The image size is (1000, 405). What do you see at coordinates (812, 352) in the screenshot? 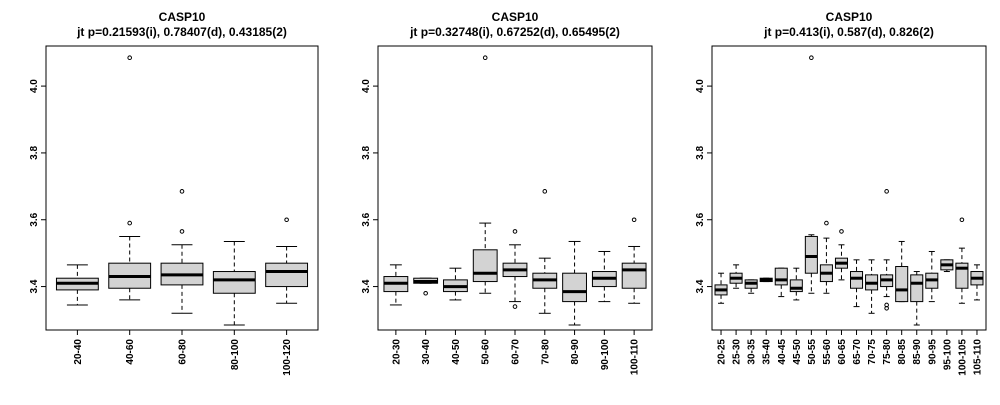
I see `x-tick-label: 50-55` at bounding box center [812, 352].